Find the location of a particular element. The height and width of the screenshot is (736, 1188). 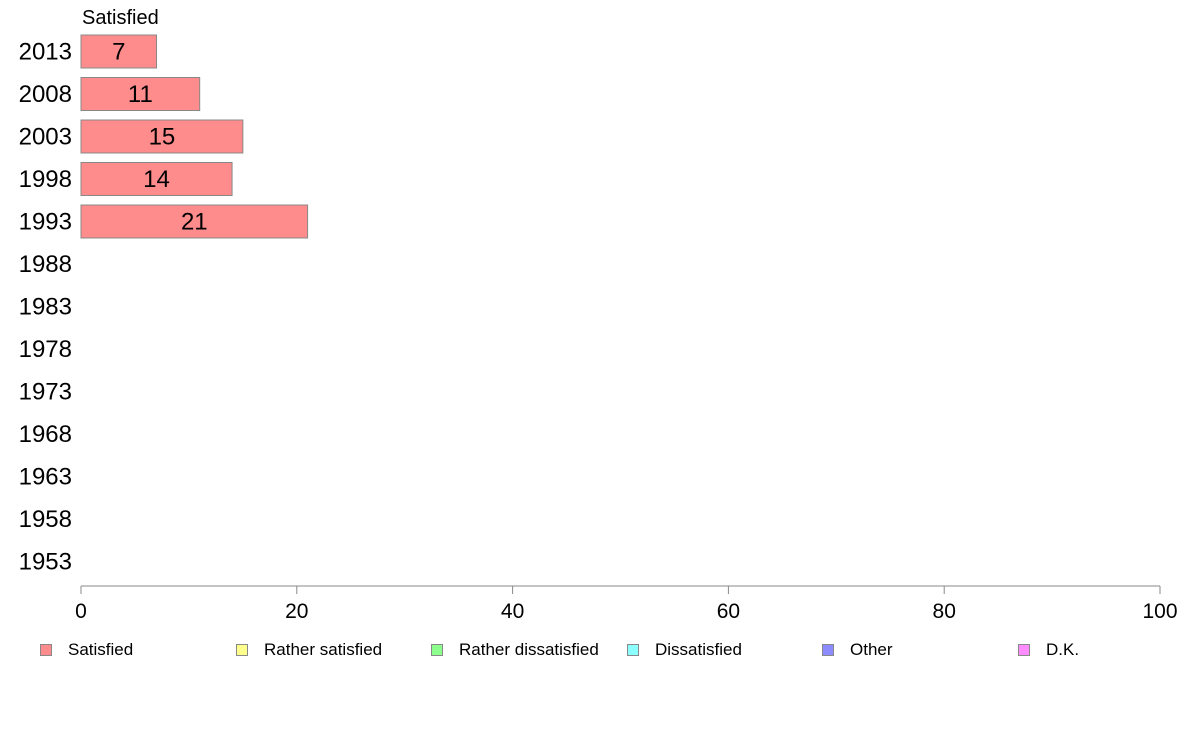

bar-2013 is located at coordinates (119, 51).